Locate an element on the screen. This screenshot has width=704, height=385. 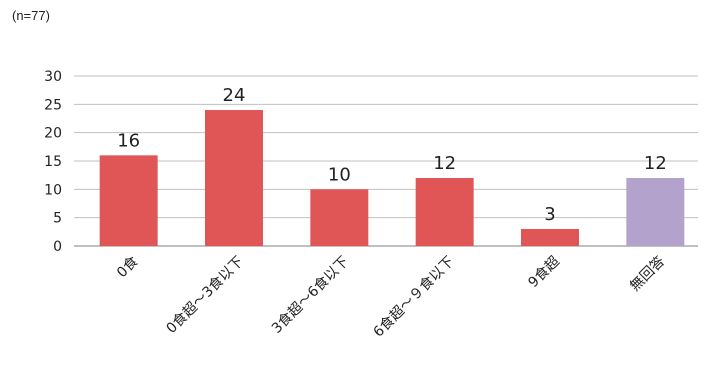
y-tick-label: 0 is located at coordinates (57, 247).